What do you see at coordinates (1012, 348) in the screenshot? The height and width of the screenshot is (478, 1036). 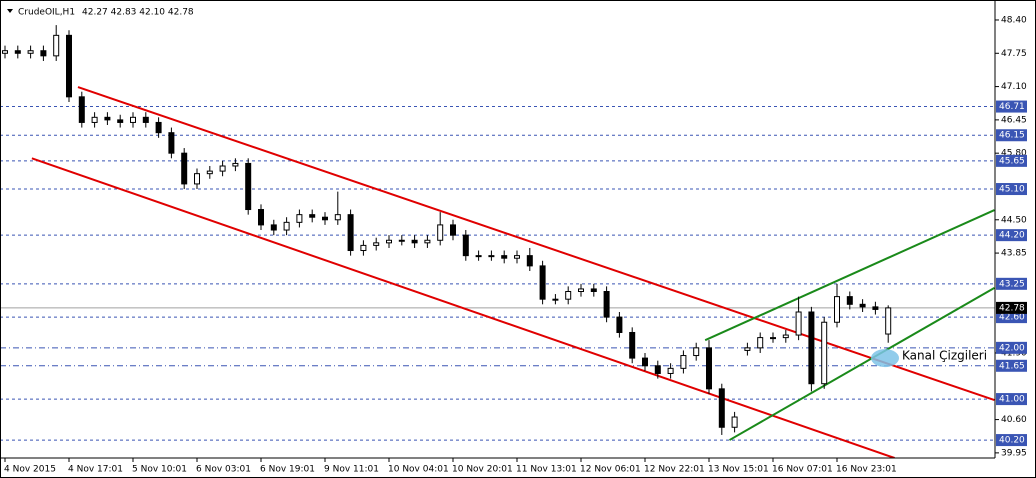 I see `level-label: 42.00` at bounding box center [1012, 348].